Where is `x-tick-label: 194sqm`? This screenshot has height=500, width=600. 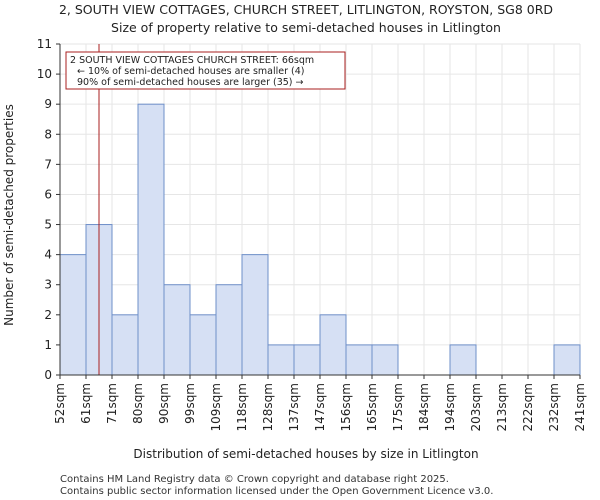
x-tick-label: 194sqm is located at coordinates (450, 407).